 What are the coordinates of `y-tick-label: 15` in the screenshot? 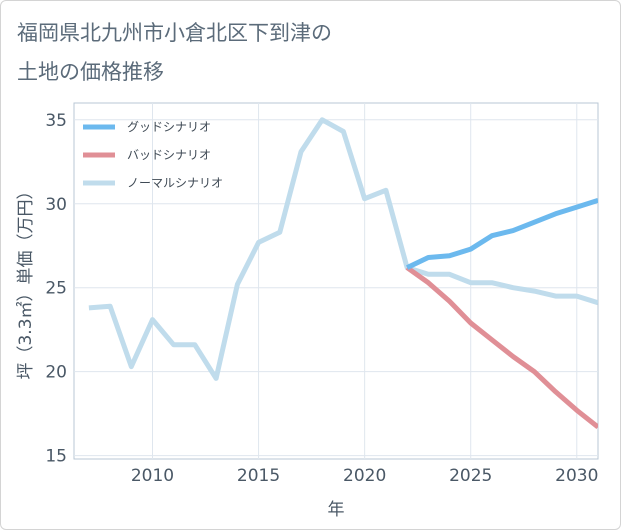 It's located at (56, 457).